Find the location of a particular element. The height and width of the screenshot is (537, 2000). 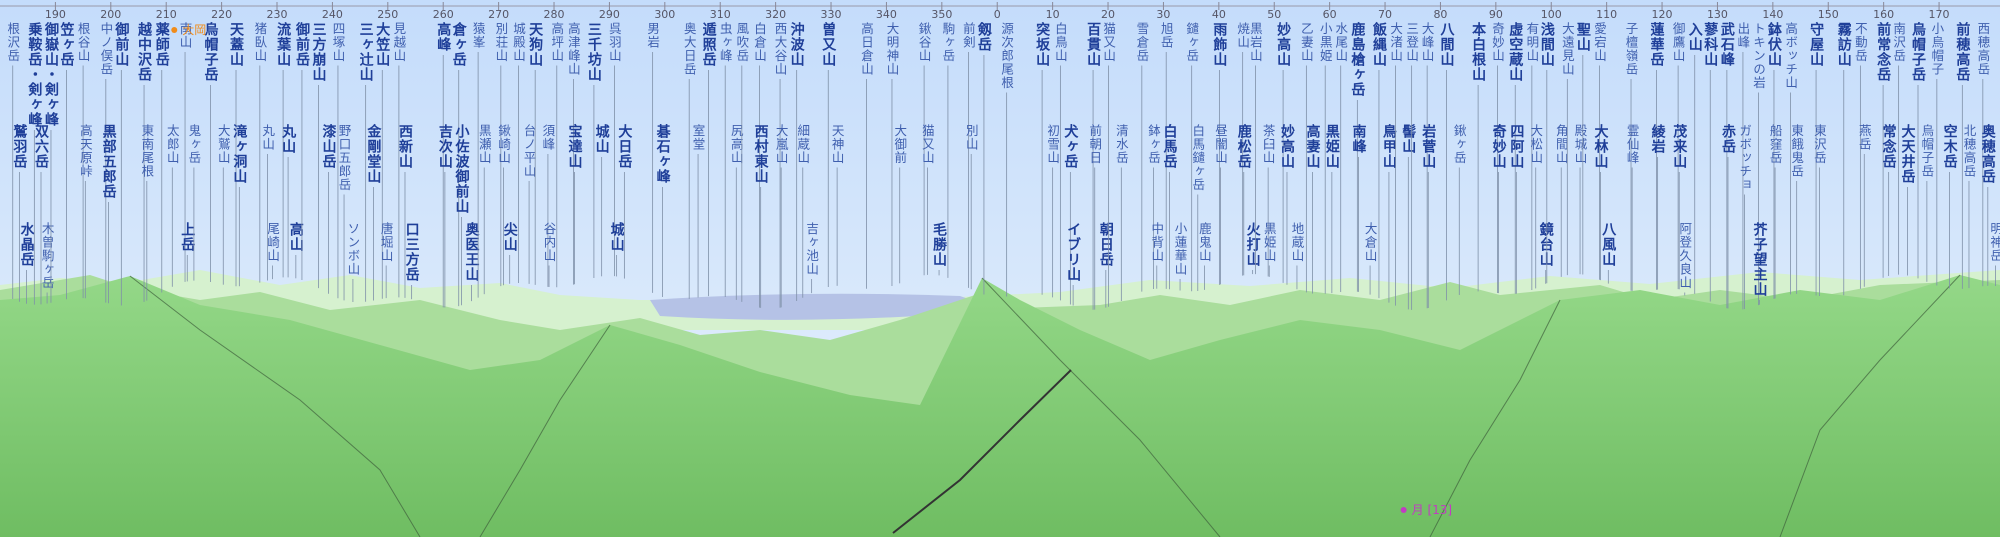

peak-label: ガボッチョ is located at coordinates (1744, 158).